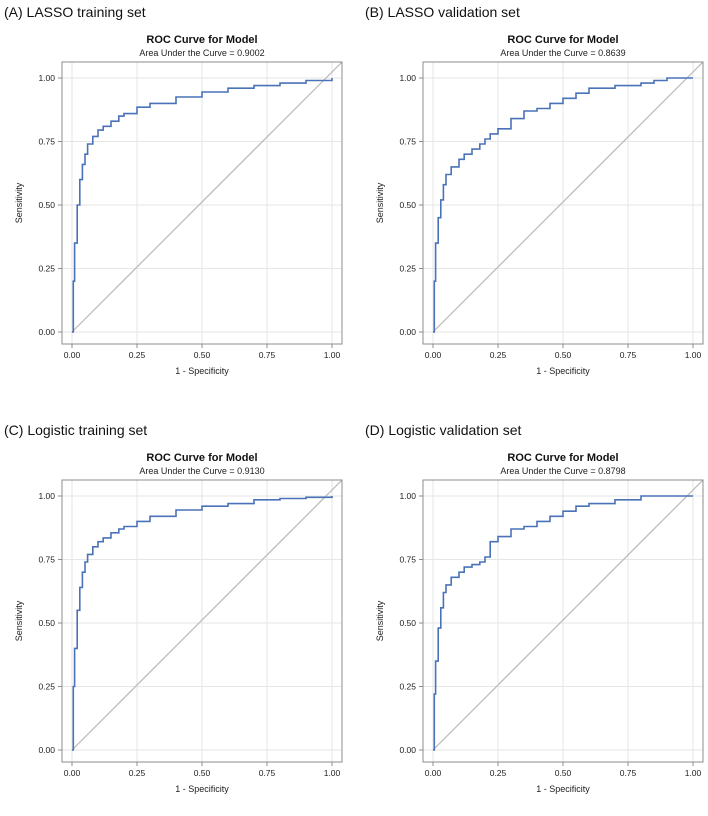  Describe the element at coordinates (562, 53) in the screenshot. I see `chart-subtitle: Area Under the Curve = 0.8639` at that location.